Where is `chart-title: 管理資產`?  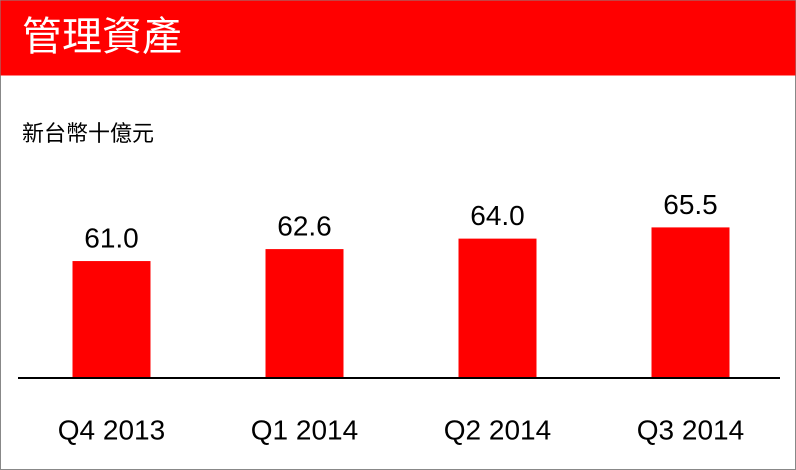 chart-title: 管理資產 is located at coordinates (102, 37).